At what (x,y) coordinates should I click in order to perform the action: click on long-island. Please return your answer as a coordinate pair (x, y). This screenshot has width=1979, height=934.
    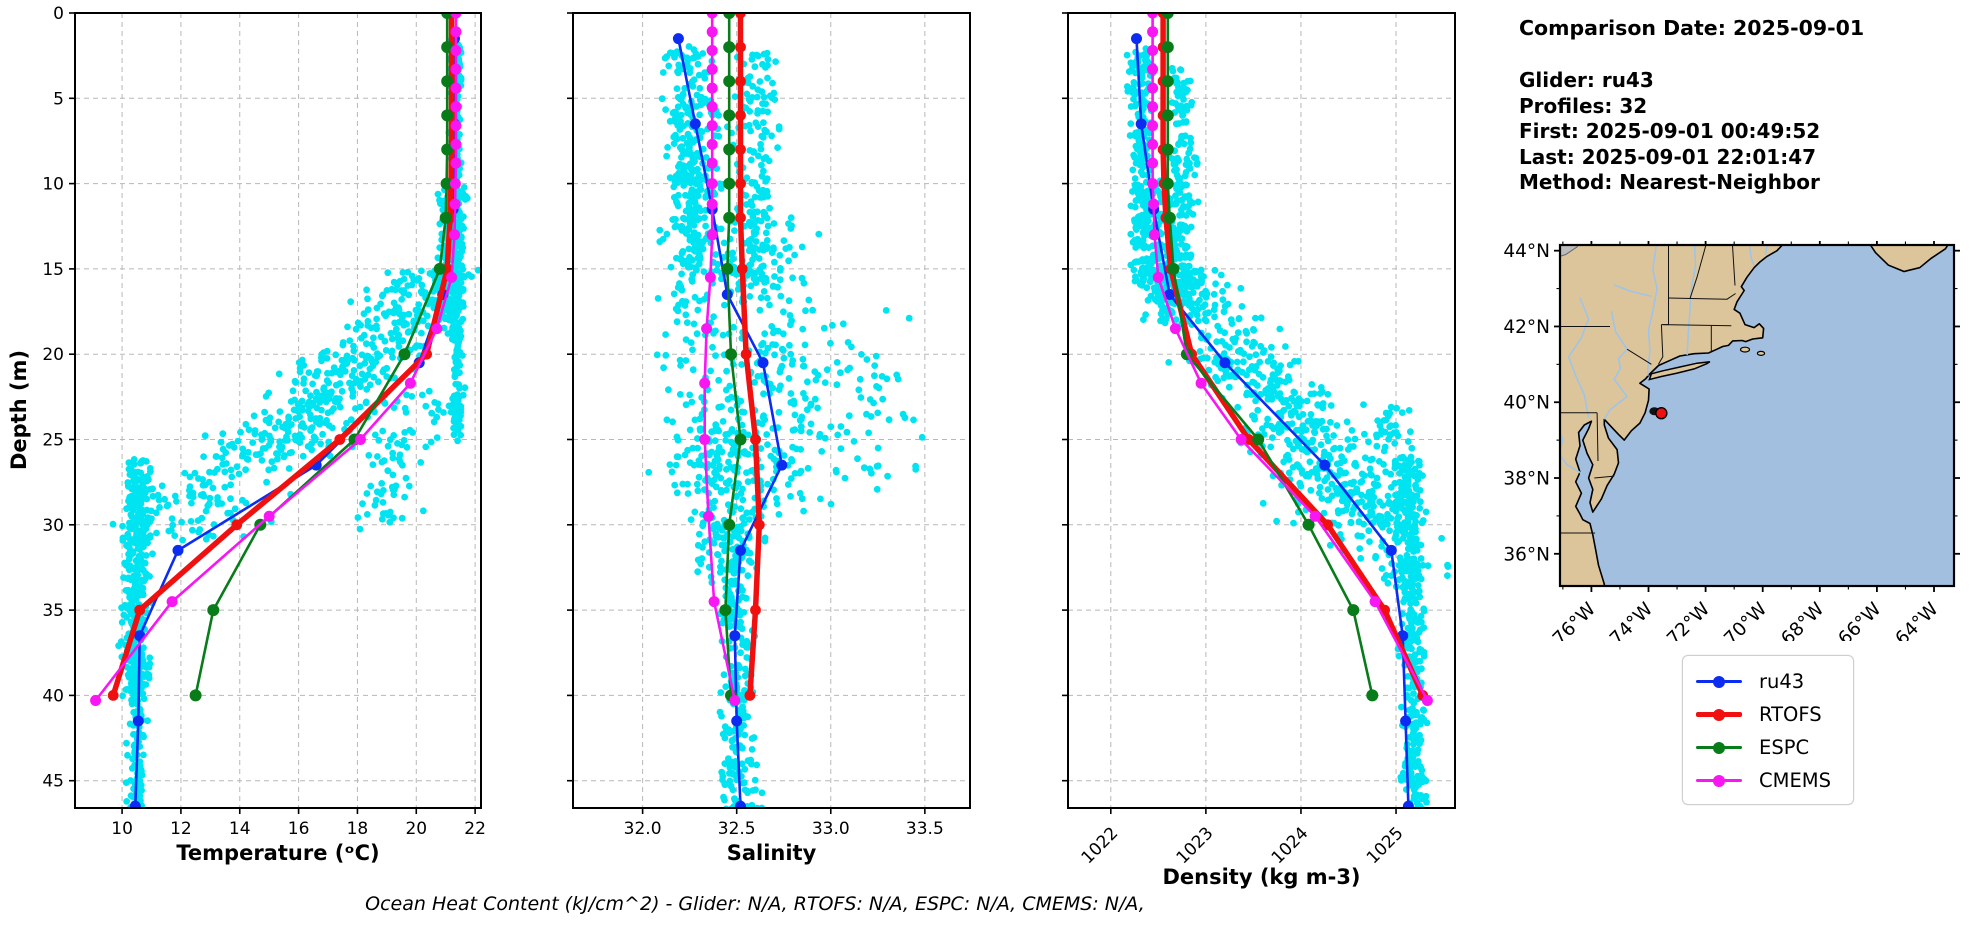
    Looking at the image, I should click on (1679, 370).